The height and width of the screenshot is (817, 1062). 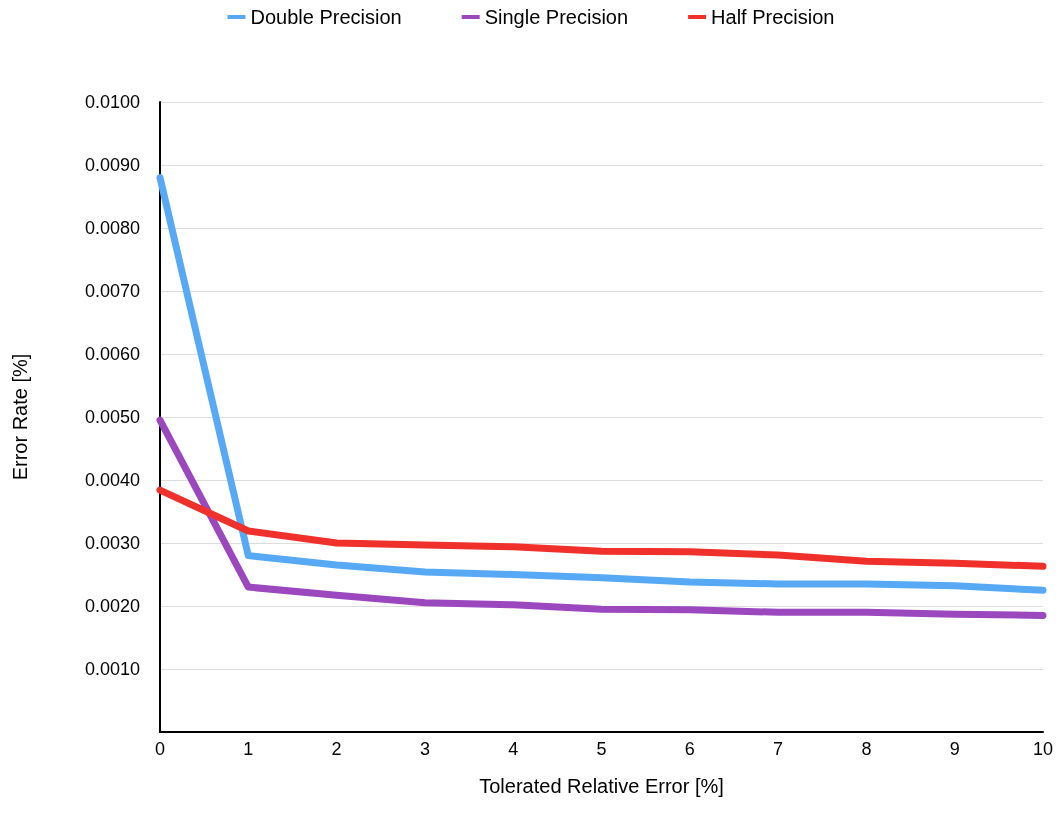 I want to click on y-tick-label: 0.0060, so click(x=112, y=354).